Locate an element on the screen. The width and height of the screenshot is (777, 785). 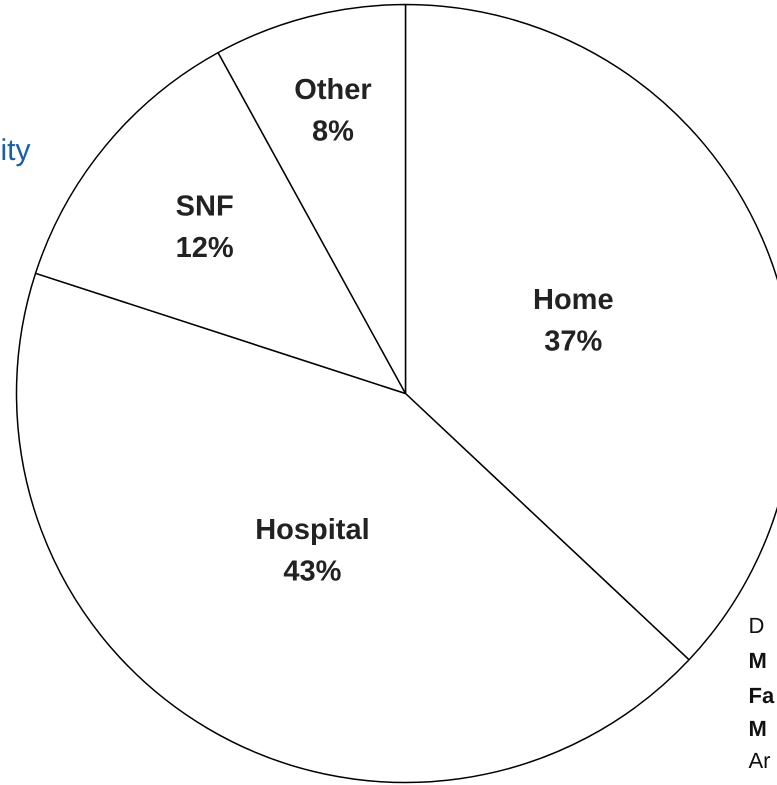
text: D is located at coordinates (756, 625).